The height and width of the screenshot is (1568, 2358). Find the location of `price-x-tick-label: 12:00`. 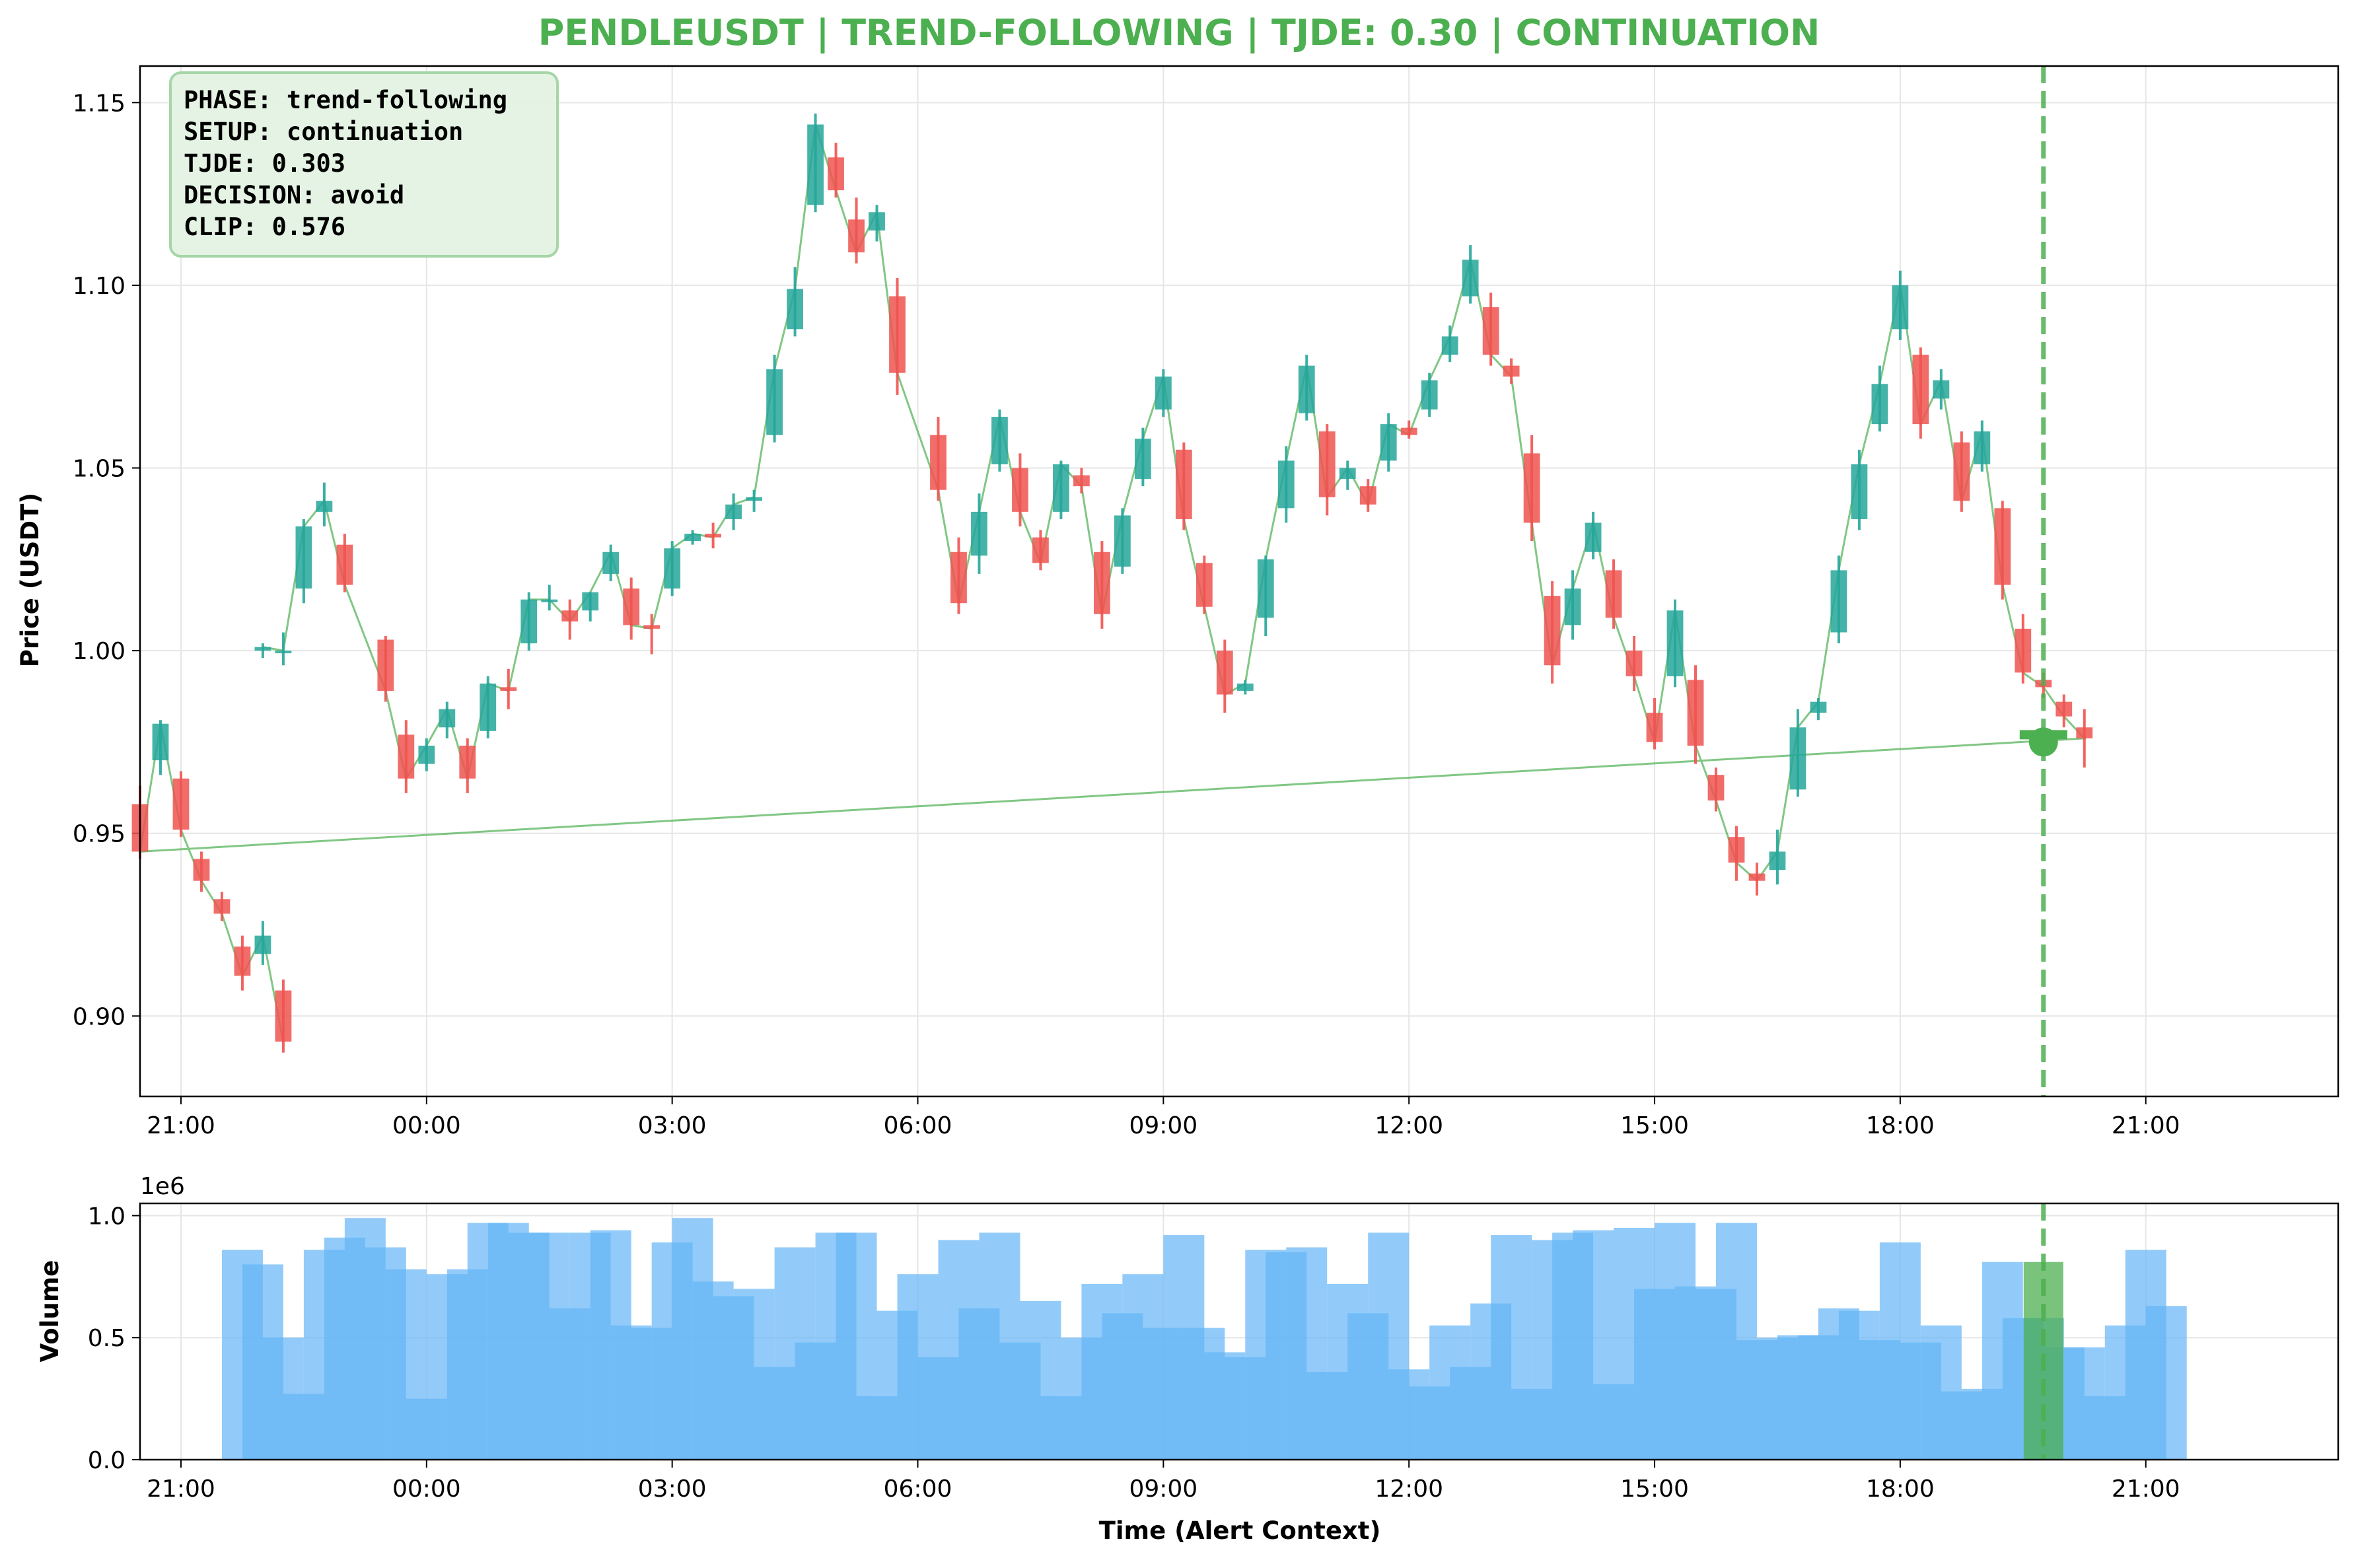

price-x-tick-label: 12:00 is located at coordinates (1409, 1125).